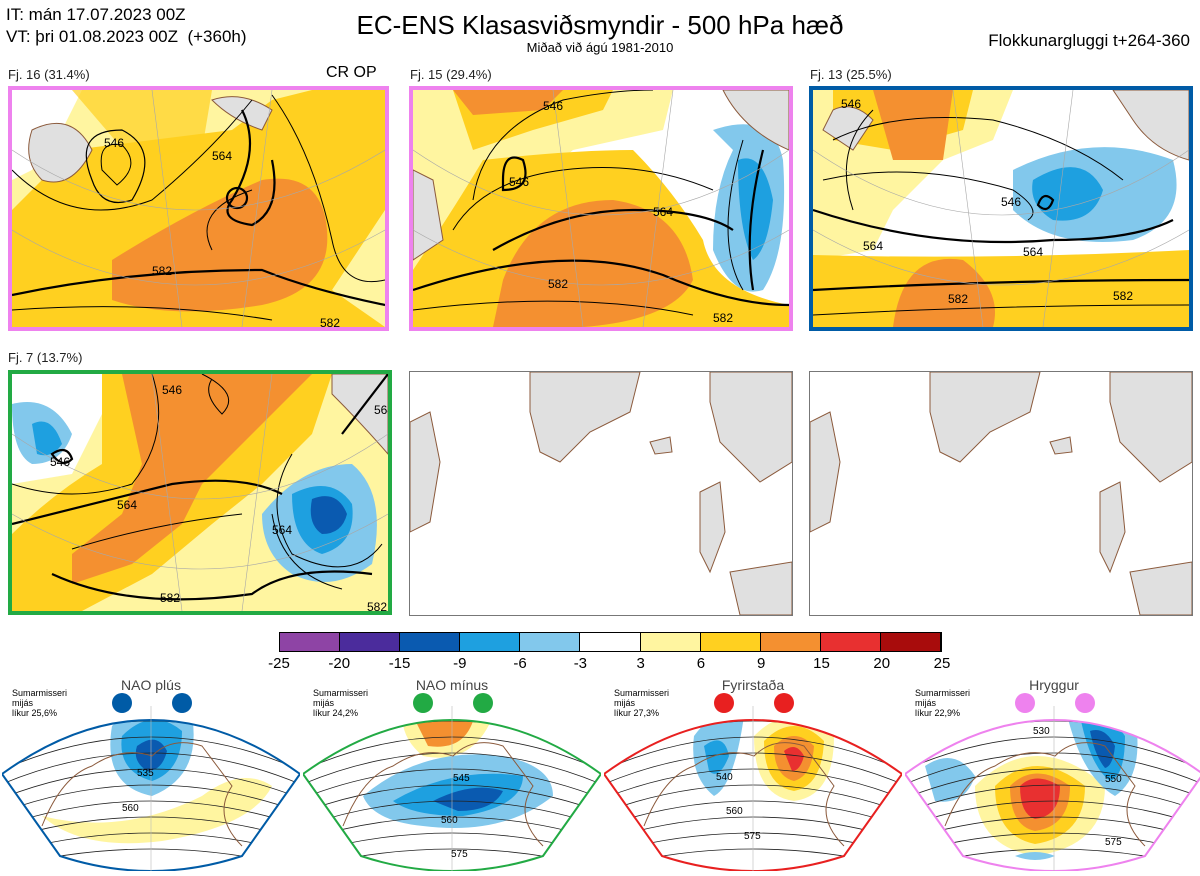 The image size is (1200, 876). Describe the element at coordinates (753, 789) in the screenshot. I see `regime-map: 540 560 575` at that location.